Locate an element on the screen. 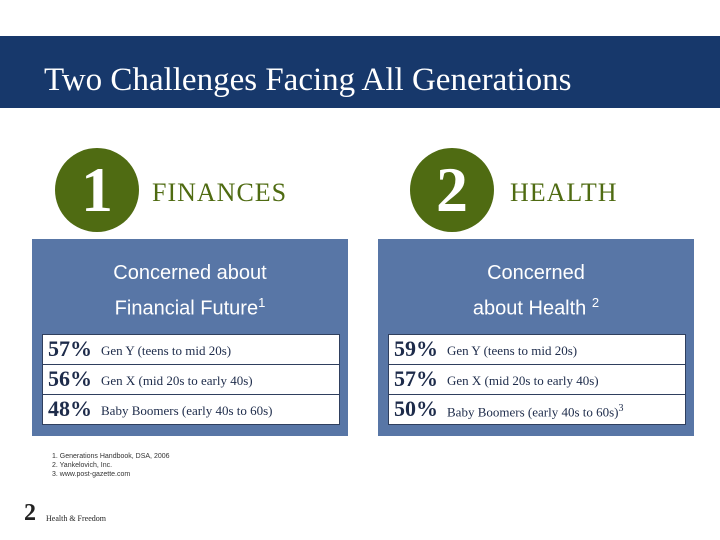 The height and width of the screenshot is (540, 720). stat-row: 57% Gen X (mid 20s to early 40s) is located at coordinates (537, 379).